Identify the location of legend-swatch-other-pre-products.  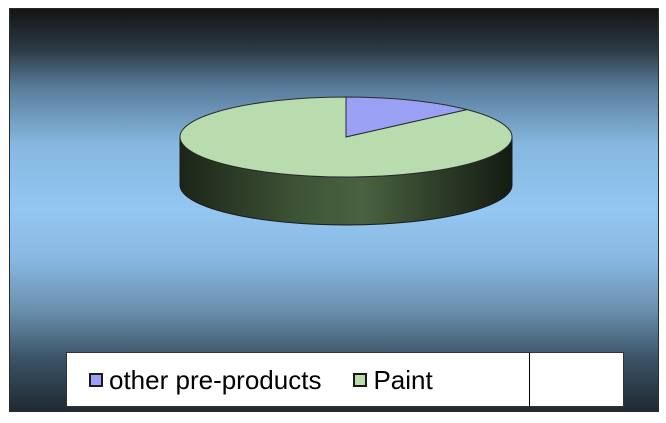
(96, 379).